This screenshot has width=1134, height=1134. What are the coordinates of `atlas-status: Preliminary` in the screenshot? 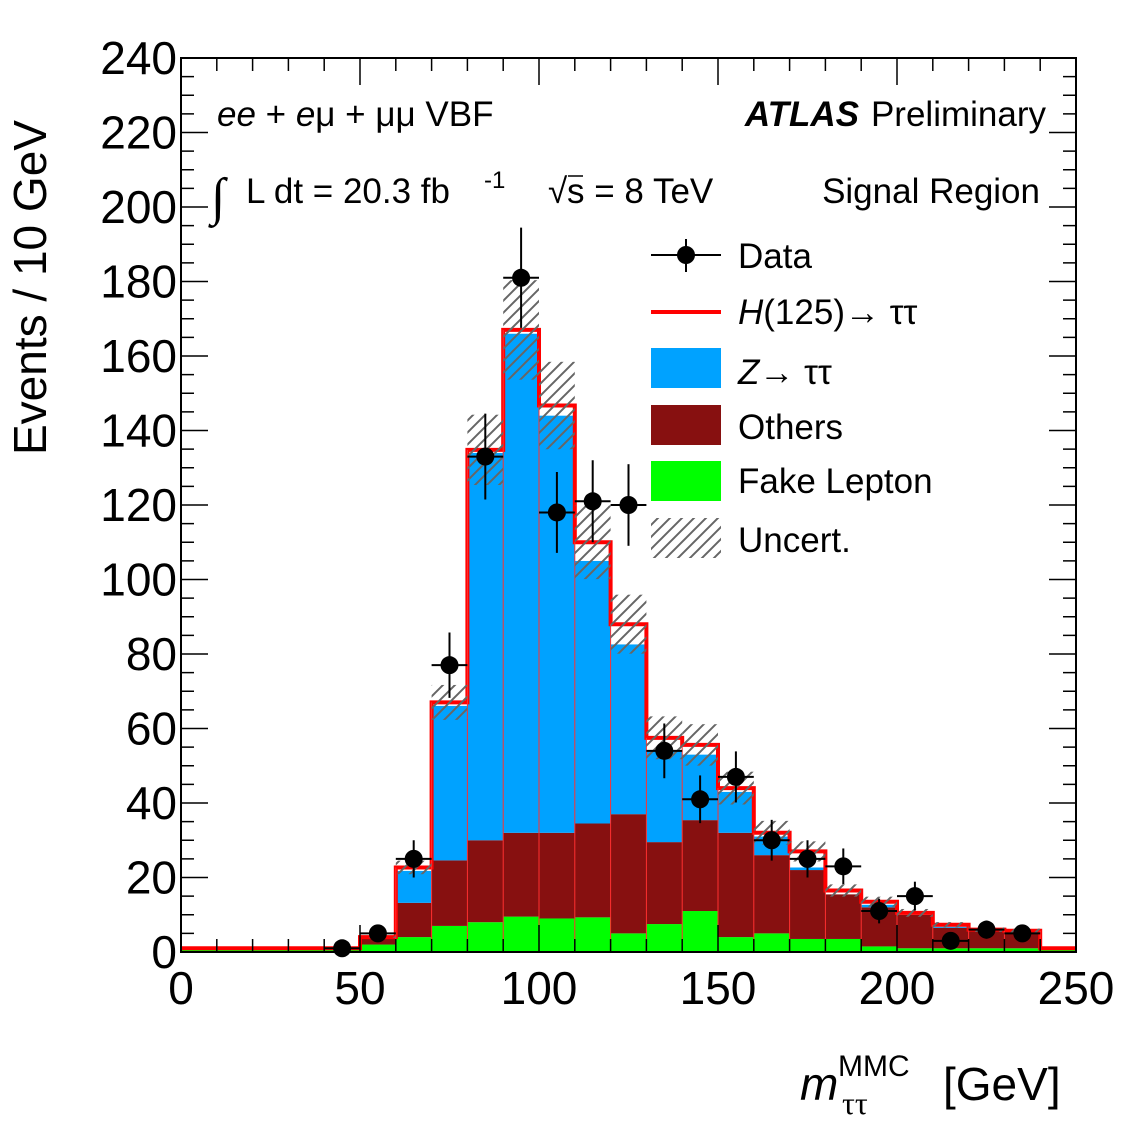 It's located at (959, 114).